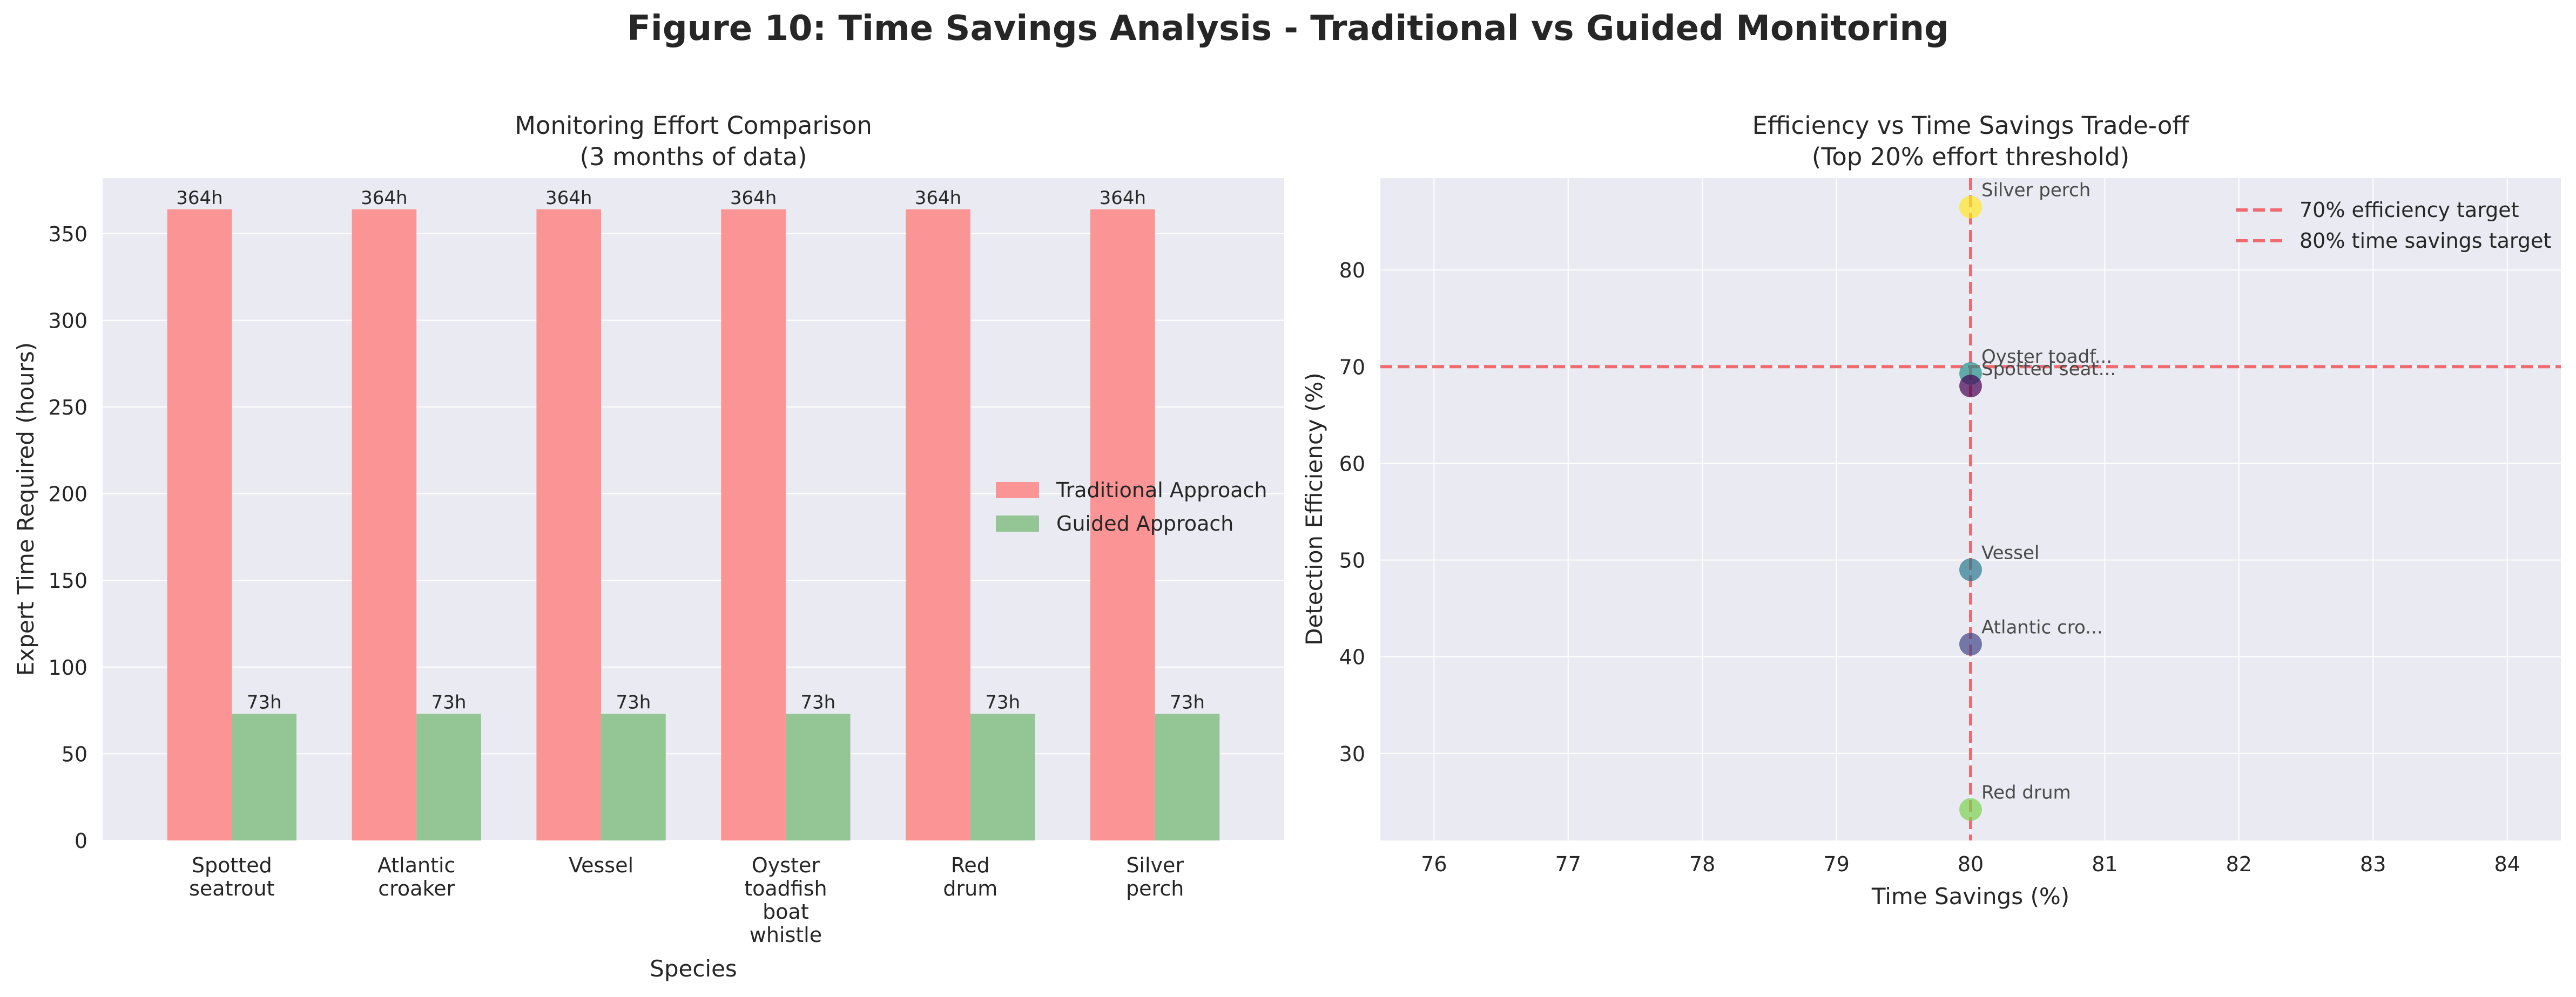  I want to click on scatter-point-label: Silver perch, so click(2036, 190).